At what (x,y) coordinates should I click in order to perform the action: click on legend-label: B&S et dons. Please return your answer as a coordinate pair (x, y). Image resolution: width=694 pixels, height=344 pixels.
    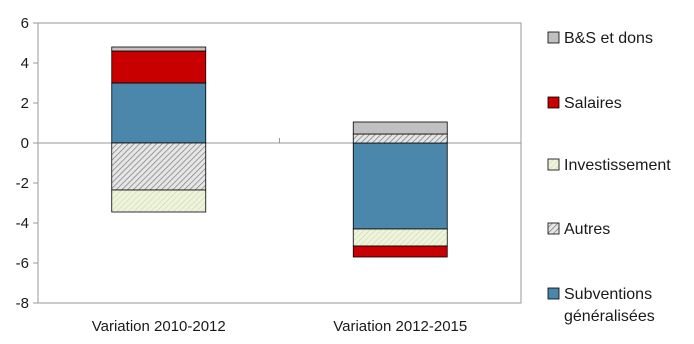
    Looking at the image, I should click on (608, 38).